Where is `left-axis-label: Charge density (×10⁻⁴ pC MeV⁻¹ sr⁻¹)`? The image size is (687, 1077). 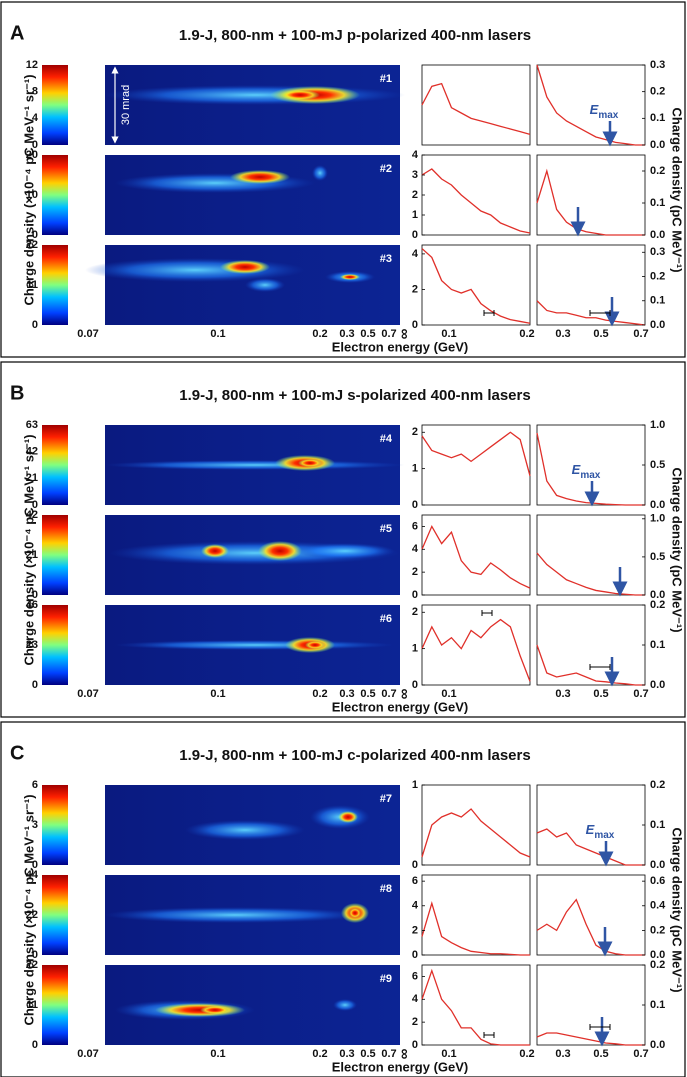 left-axis-label: Charge density (×10⁻⁴ pC MeV⁻¹ sr⁻¹) is located at coordinates (28, 909).